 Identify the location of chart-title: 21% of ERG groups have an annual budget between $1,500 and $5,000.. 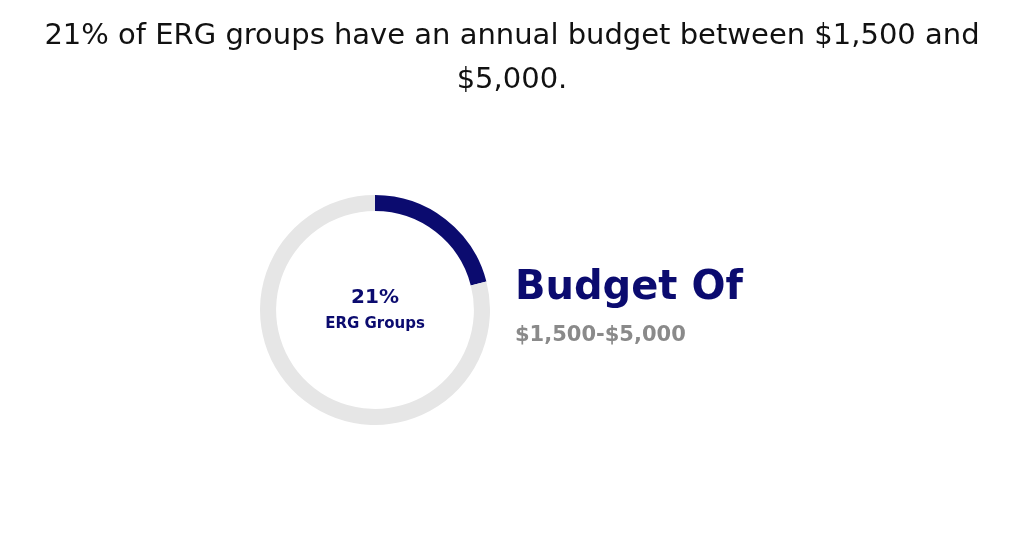
(512, 56).